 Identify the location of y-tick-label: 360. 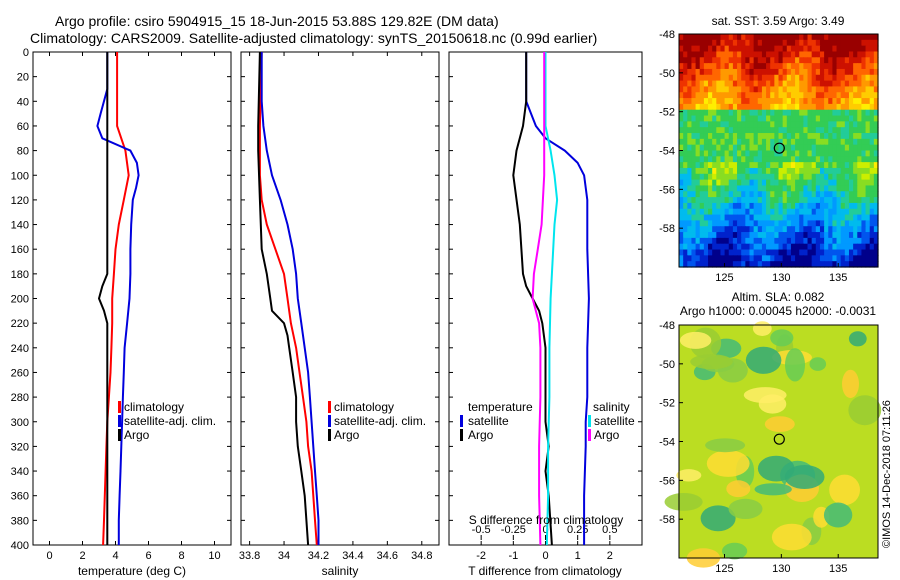
(20, 497).